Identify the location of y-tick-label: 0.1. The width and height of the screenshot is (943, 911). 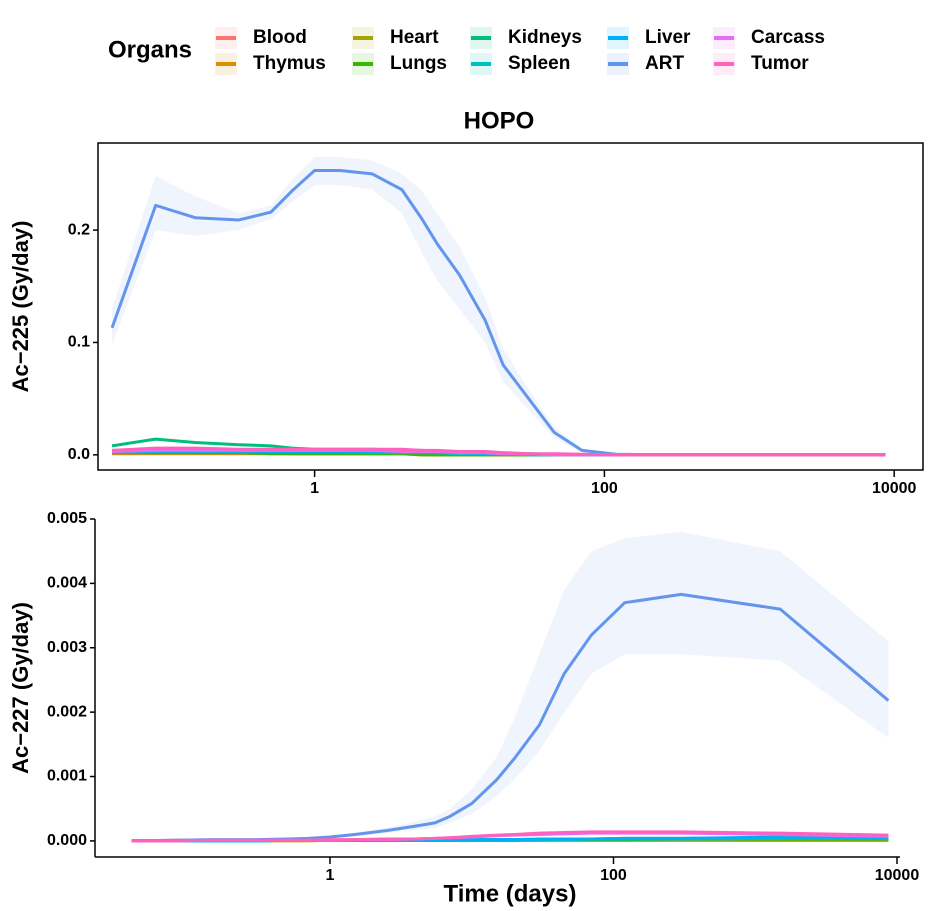
(79, 342).